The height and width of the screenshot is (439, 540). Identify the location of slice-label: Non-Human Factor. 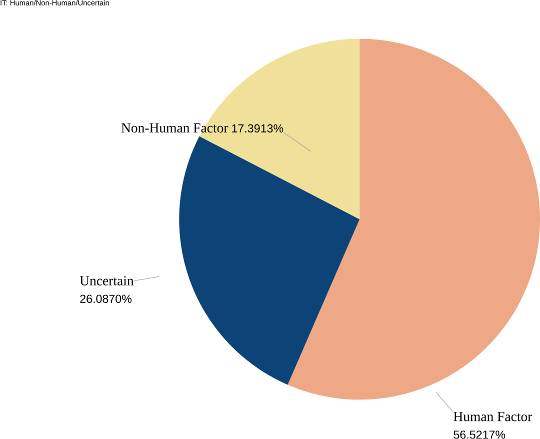
(174, 128).